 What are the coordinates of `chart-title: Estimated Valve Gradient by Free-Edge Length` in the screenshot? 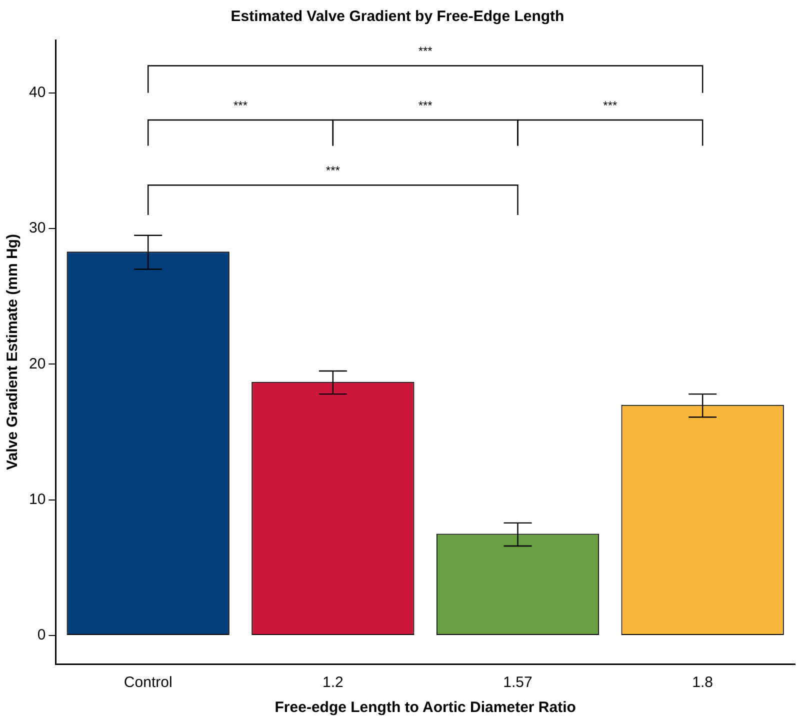 It's located at (397, 17).